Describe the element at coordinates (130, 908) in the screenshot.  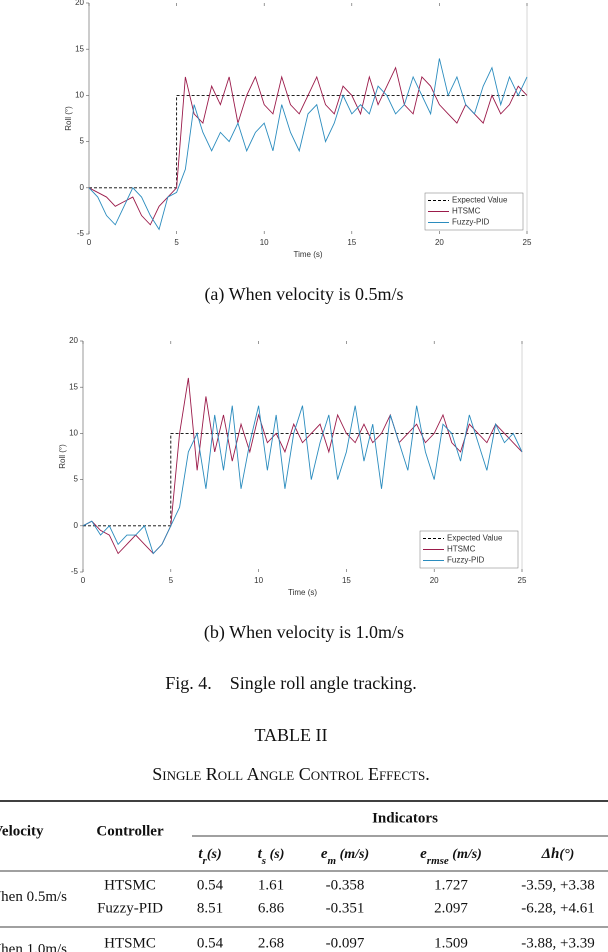
I see `controller-cell: Fuzzy-PID` at that location.